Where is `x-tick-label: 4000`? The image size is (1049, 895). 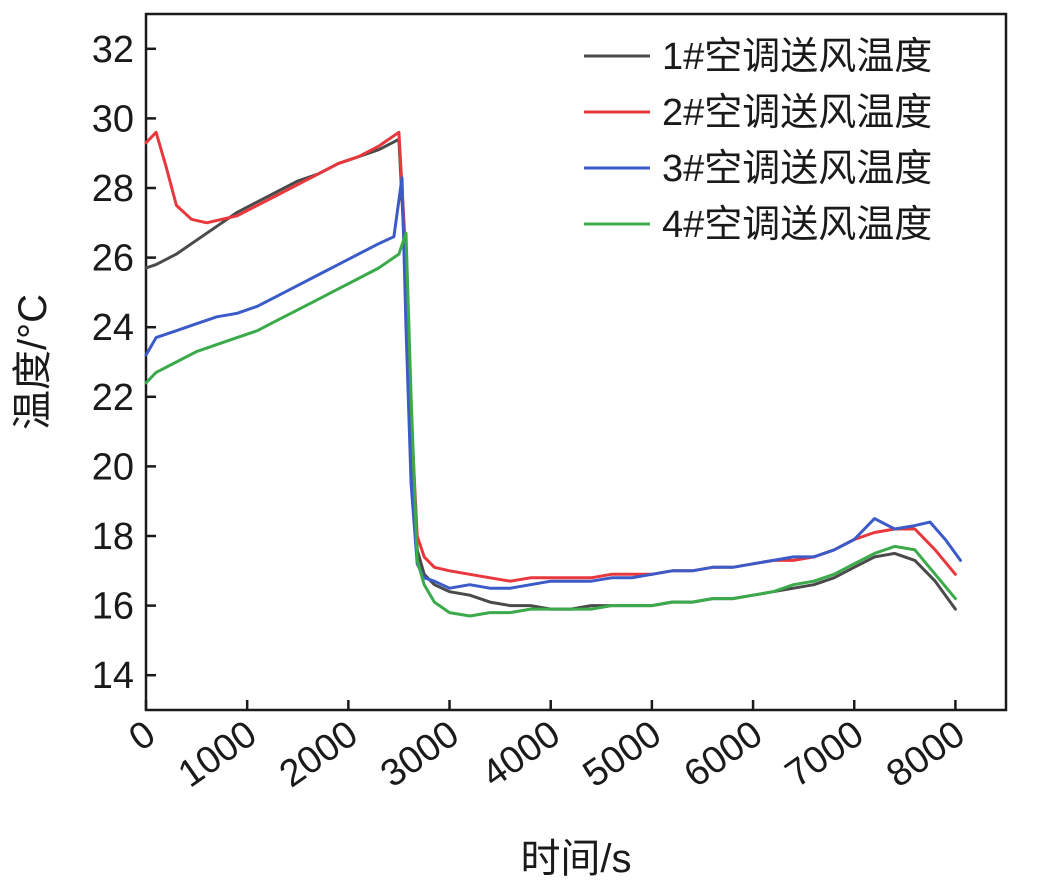
x-tick-label: 4000 is located at coordinates (521, 754).